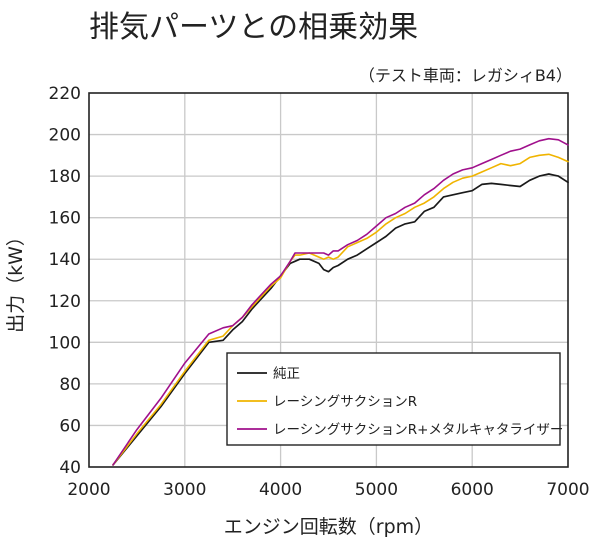  What do you see at coordinates (472, 490) in the screenshot?
I see `x-tick-label: 6000` at bounding box center [472, 490].